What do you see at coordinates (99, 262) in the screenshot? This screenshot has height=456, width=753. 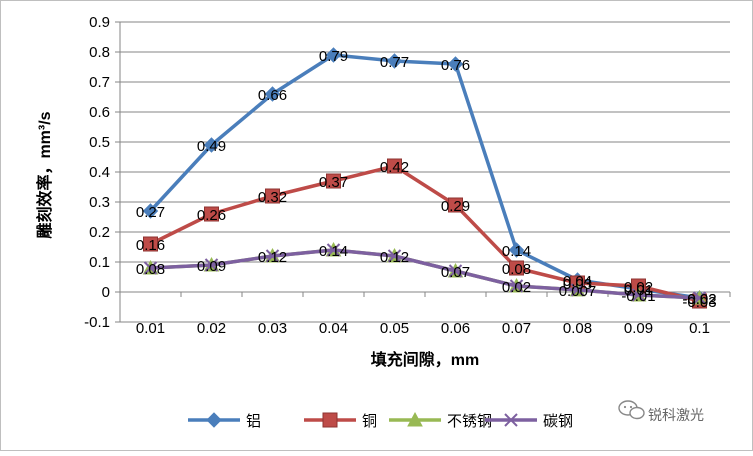 I see `y-tick-label: 0.1` at bounding box center [99, 262].